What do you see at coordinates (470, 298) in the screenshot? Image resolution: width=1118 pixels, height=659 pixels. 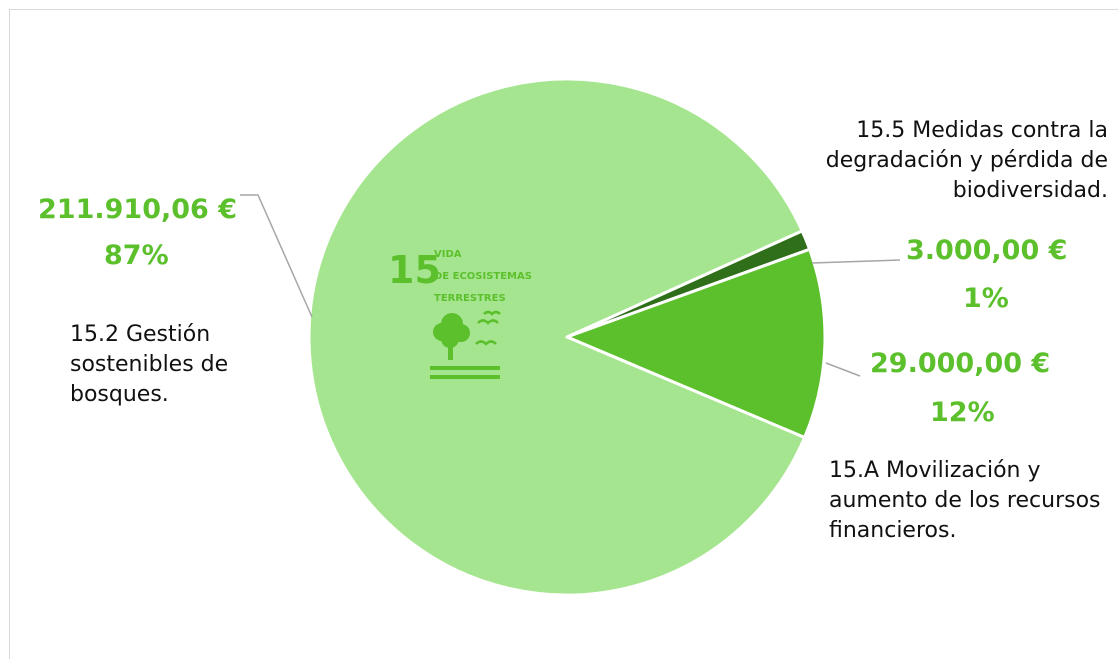 I see `emblem-line3: TERRESTRES` at bounding box center [470, 298].